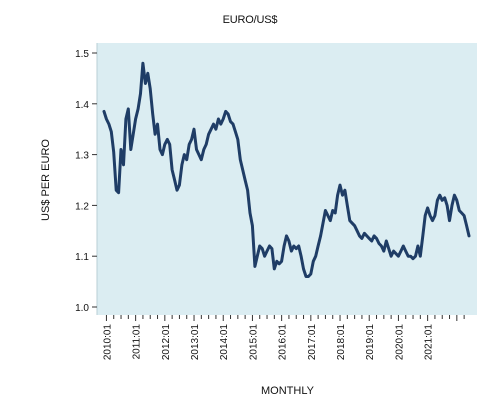 The image size is (500, 411). I want to click on y-tick-label: 1.4, so click(82, 105).